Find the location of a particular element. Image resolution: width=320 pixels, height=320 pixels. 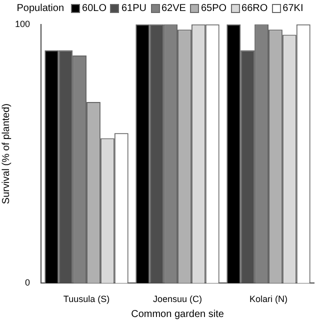

x-tick-label: Tuusula (S) is located at coordinates (86, 299).